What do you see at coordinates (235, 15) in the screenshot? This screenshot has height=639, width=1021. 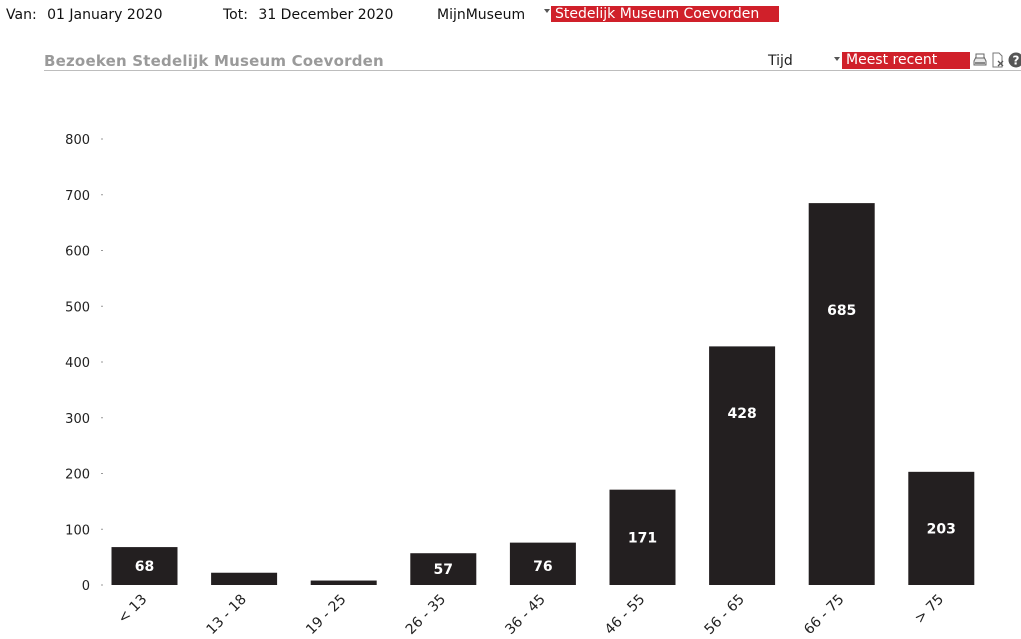 I see `to-label: Tot:` at bounding box center [235, 15].